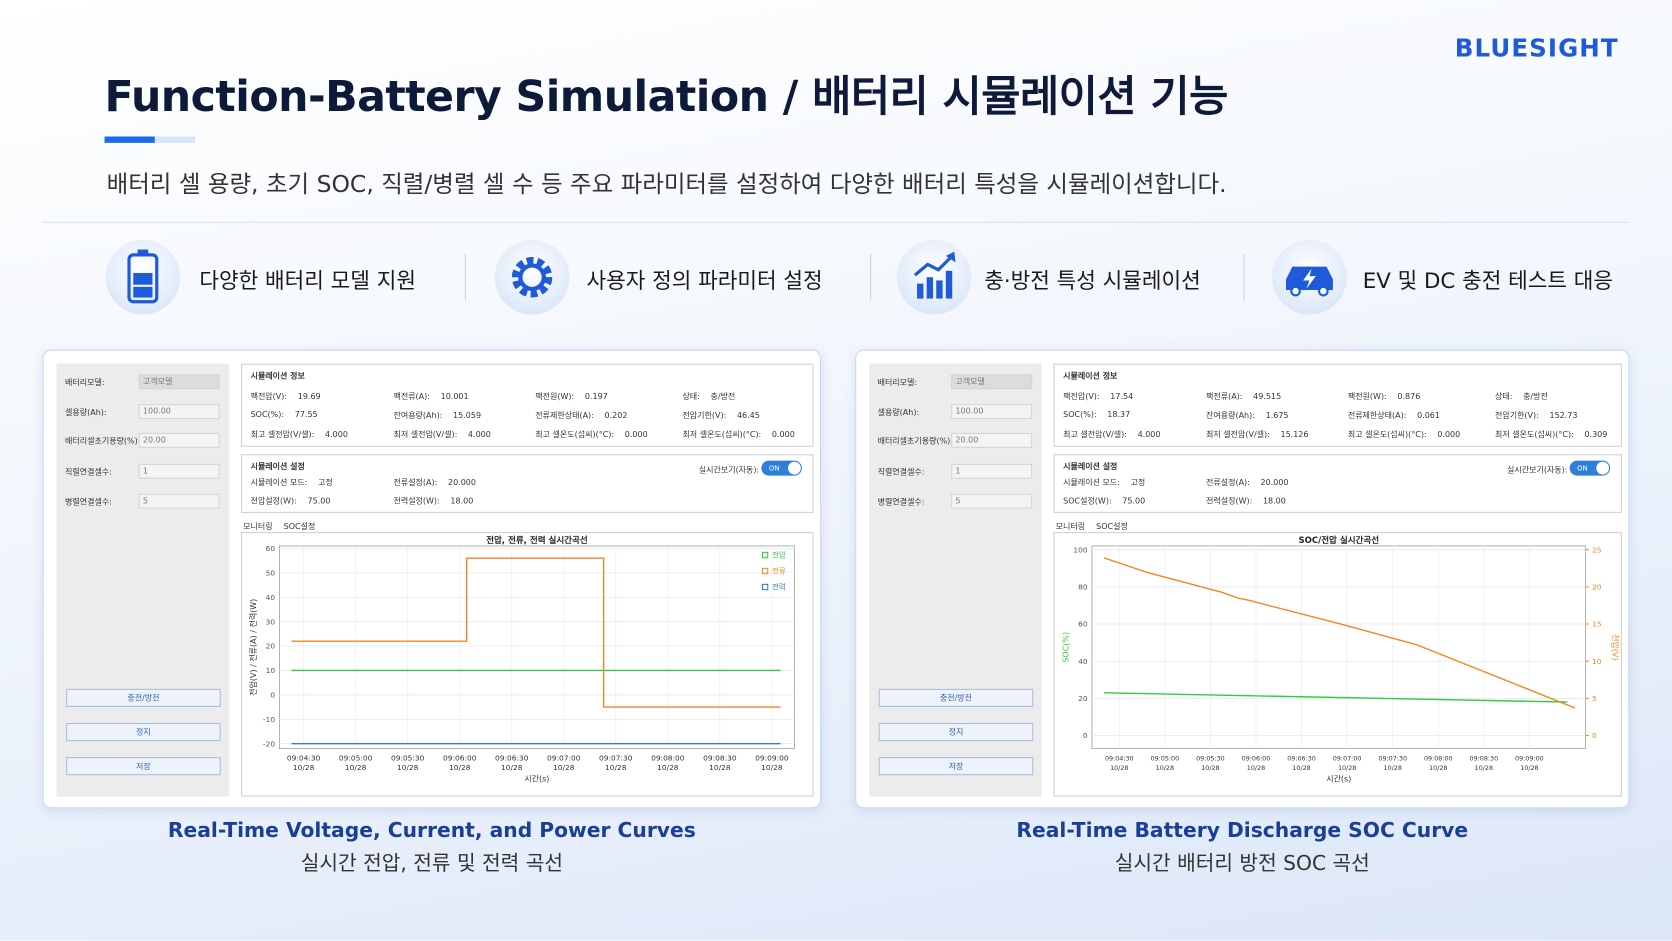  I want to click on info-item: 팩전류(A): 49.515, so click(1243, 396).